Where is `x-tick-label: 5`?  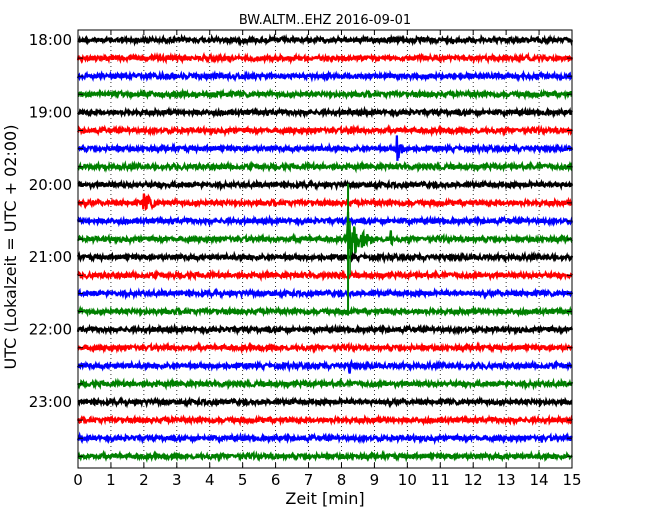 x-tick-label: 5 is located at coordinates (243, 480).